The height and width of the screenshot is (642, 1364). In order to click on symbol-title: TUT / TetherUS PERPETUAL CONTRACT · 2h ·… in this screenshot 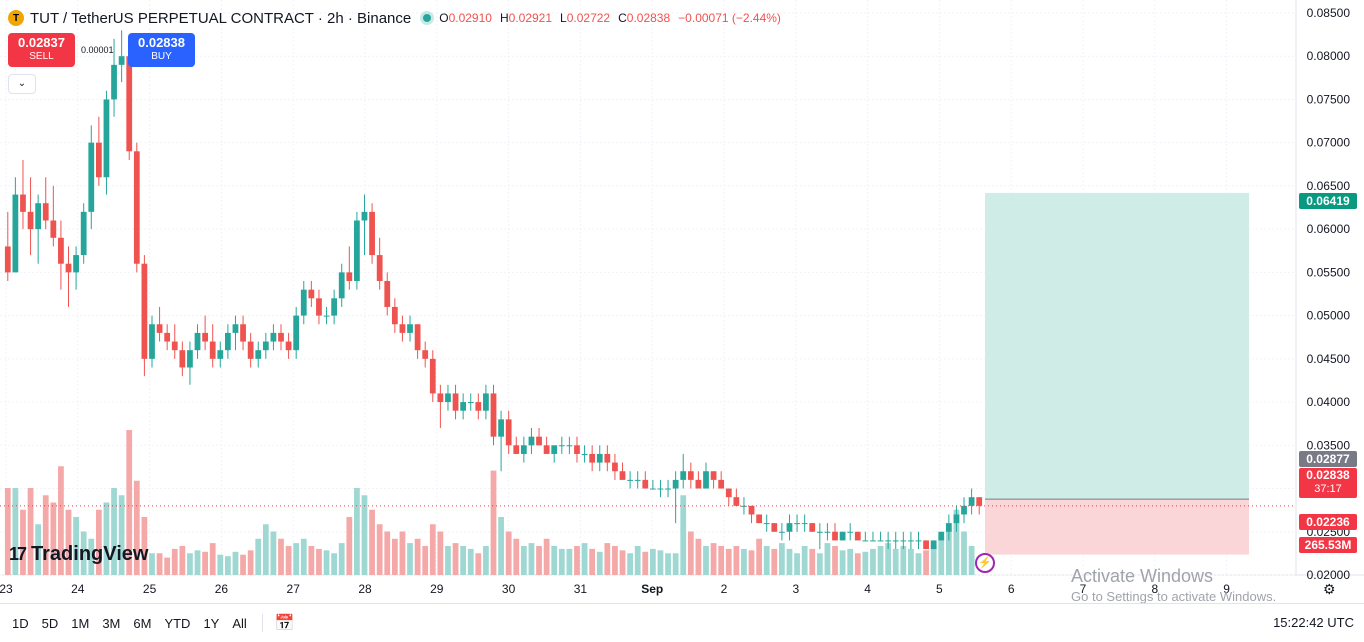, I will do `click(221, 18)`.